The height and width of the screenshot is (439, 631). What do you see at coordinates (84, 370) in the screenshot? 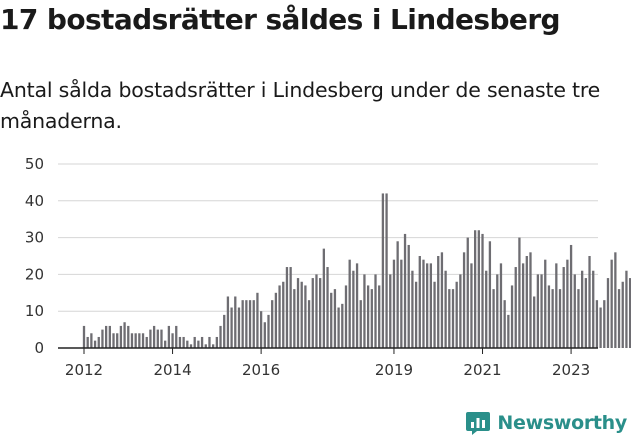
I see `x-tick-label: 2012` at bounding box center [84, 370].